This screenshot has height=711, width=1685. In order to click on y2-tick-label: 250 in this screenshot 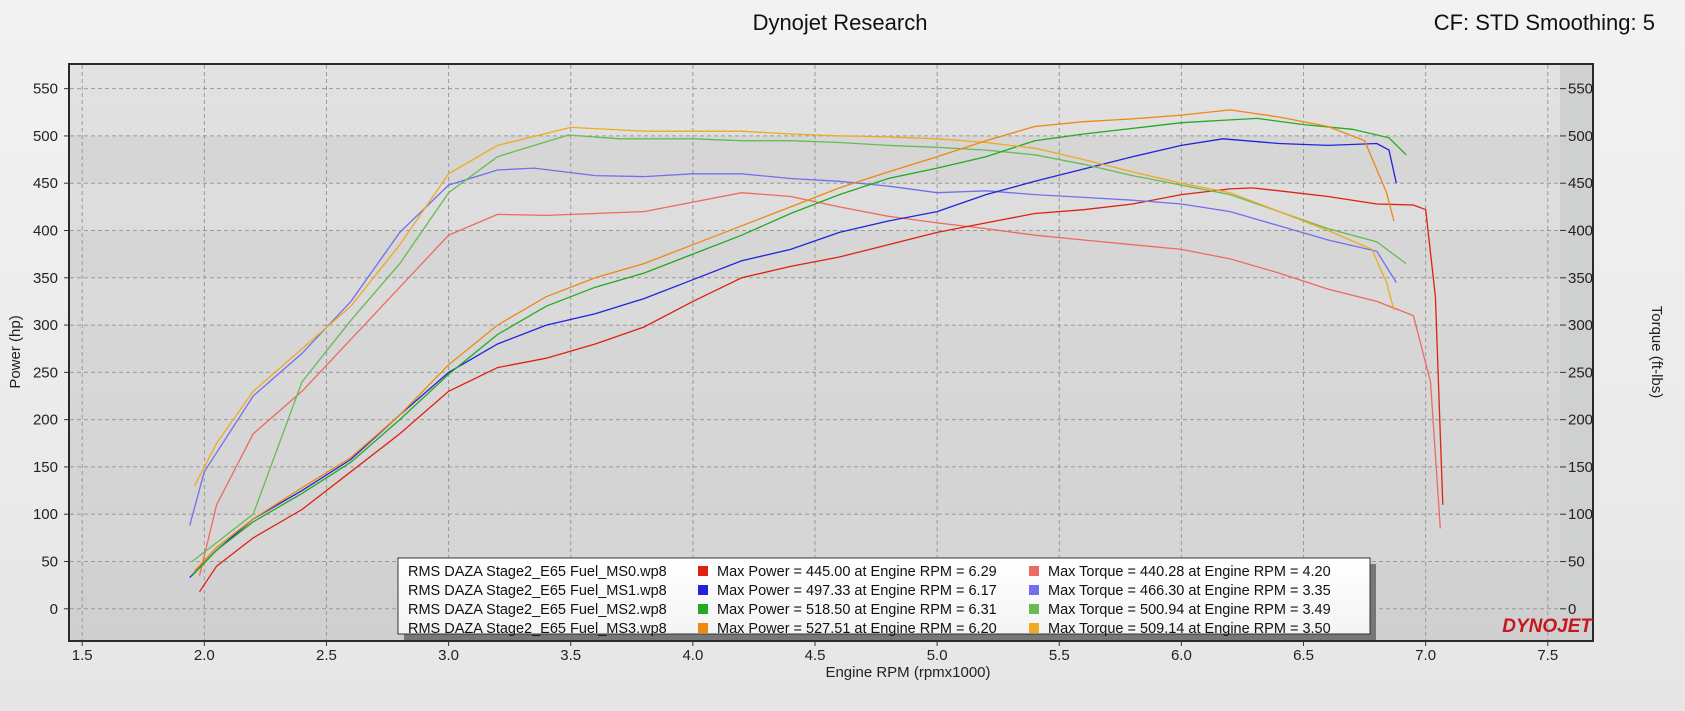, I will do `click(1580, 372)`.